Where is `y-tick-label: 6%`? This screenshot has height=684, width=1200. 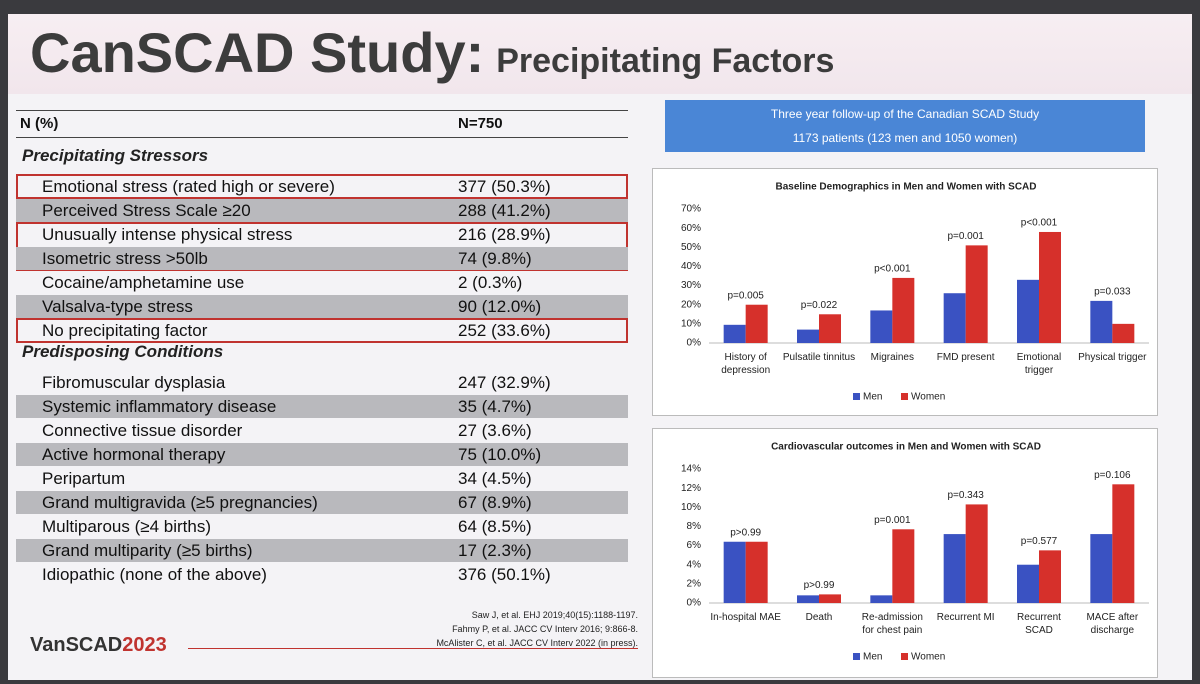 y-tick-label: 6% is located at coordinates (694, 545).